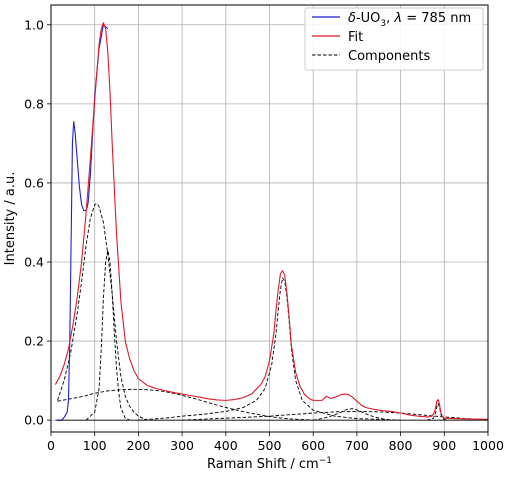  What do you see at coordinates (185, 404) in the screenshot?
I see `series-component-3-line` at bounding box center [185, 404].